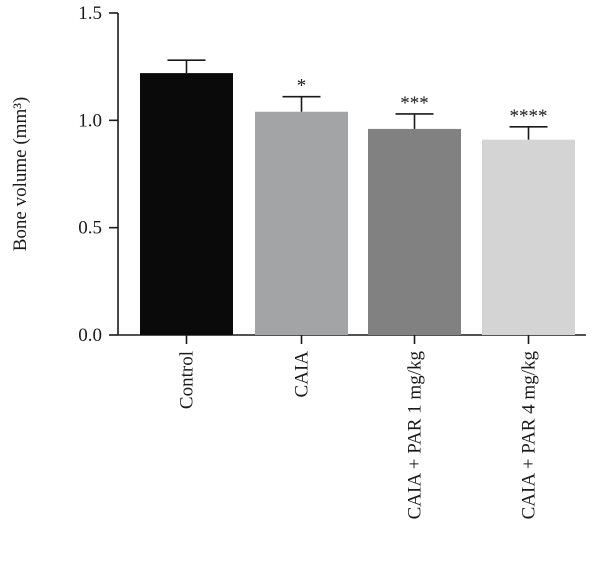 The width and height of the screenshot is (600, 581). What do you see at coordinates (414, 103) in the screenshot?
I see `significance-marker: ***` at bounding box center [414, 103].